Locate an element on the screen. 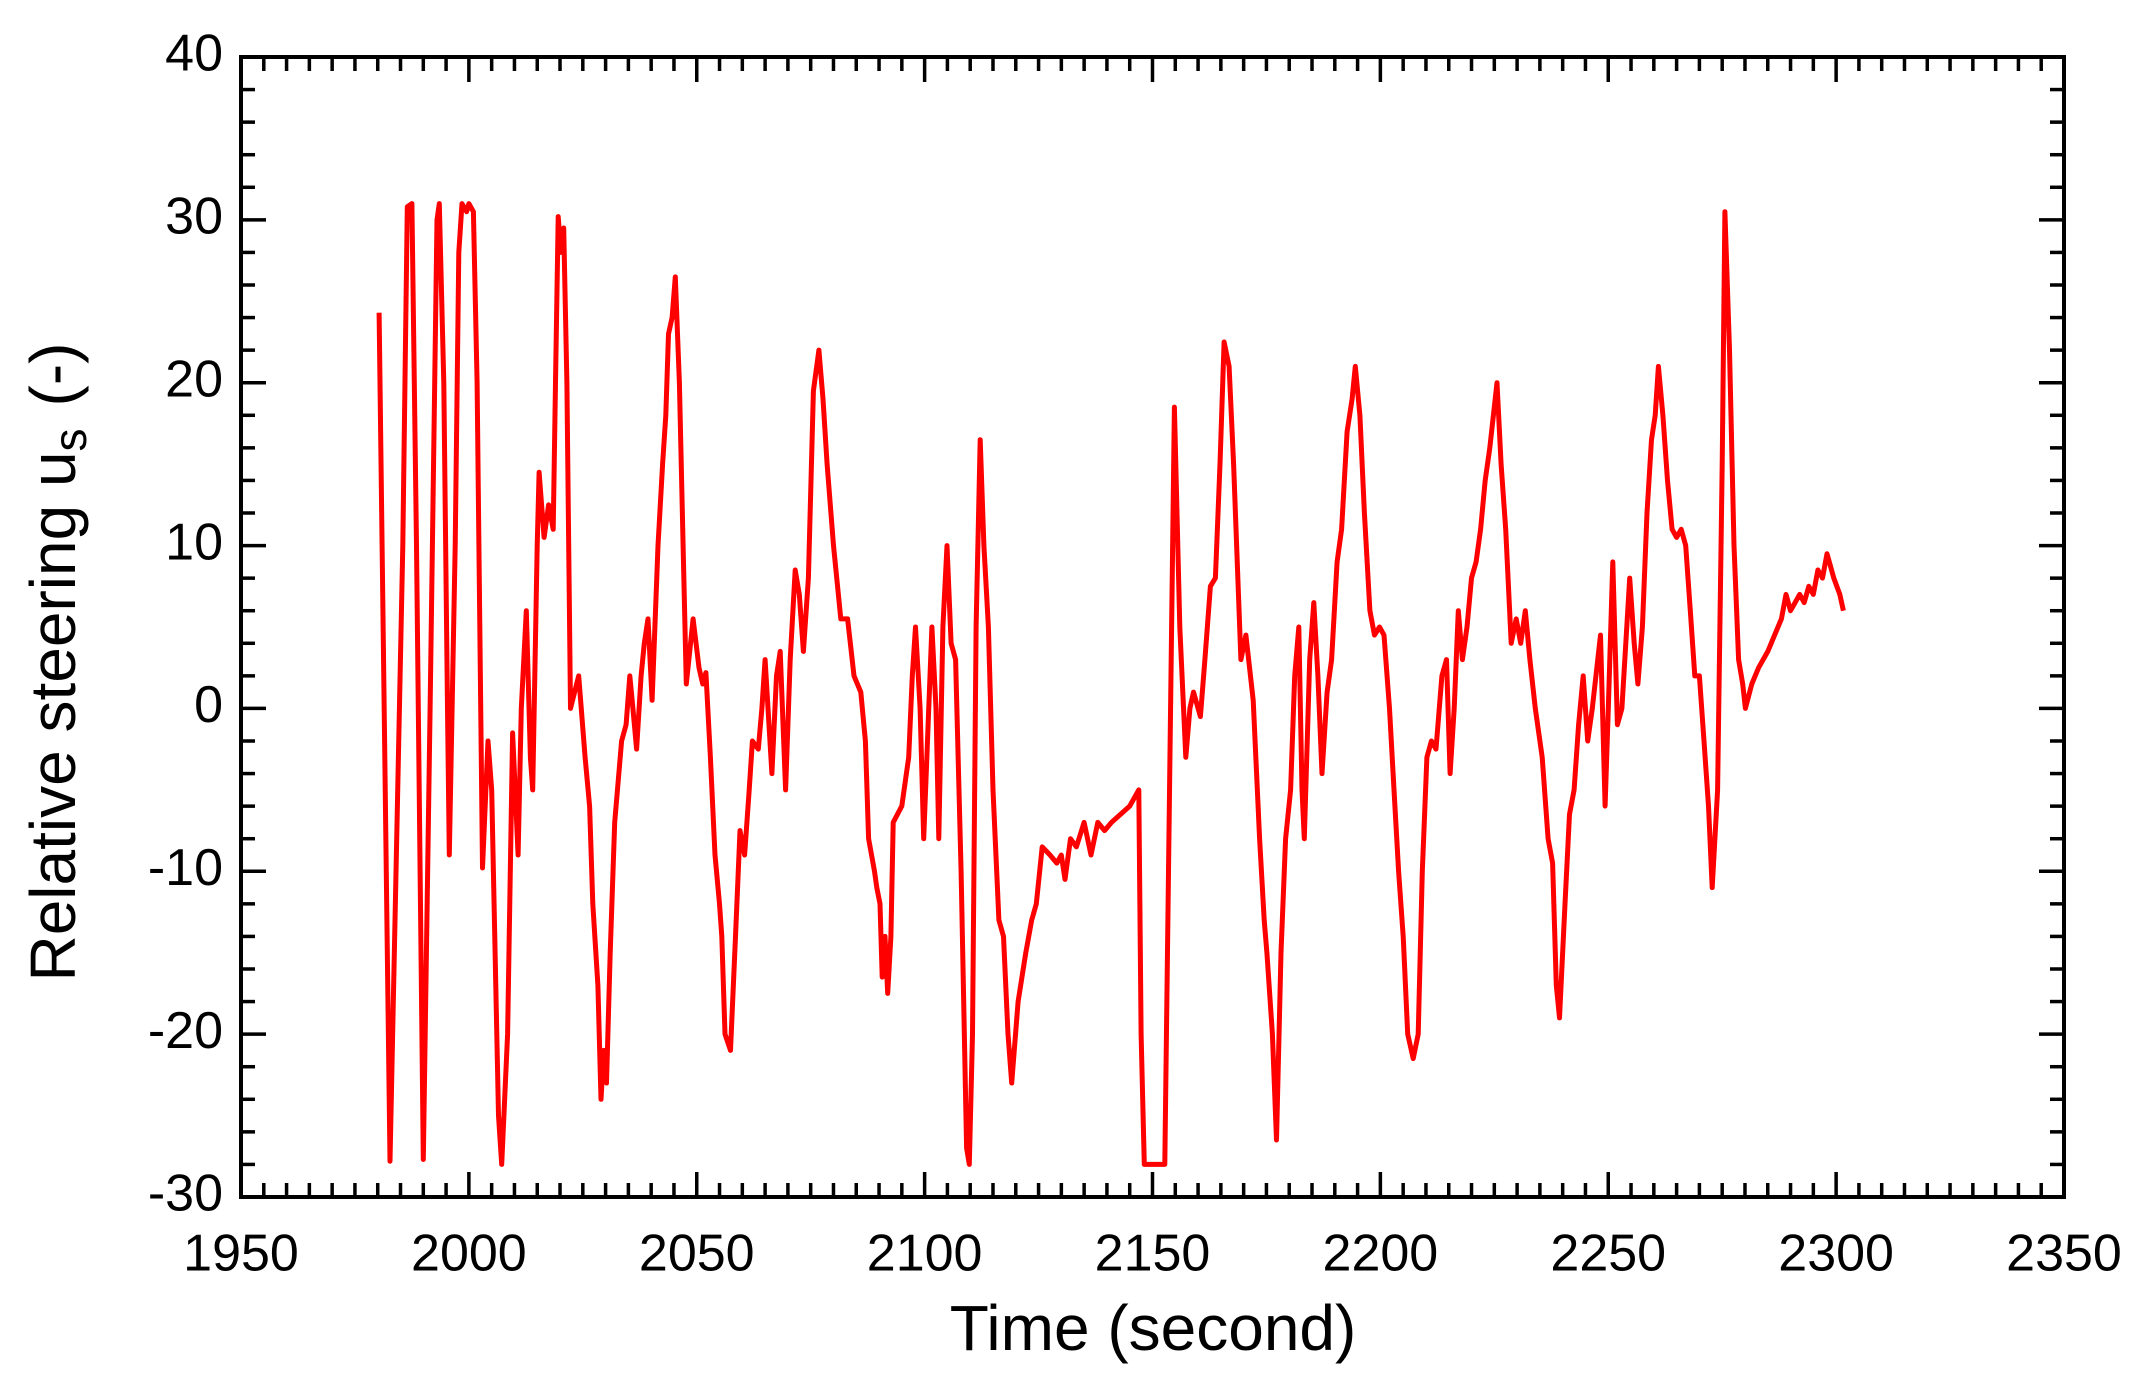 This screenshot has width=2151, height=1389. x-tick-label: 2100 is located at coordinates (925, 1254).